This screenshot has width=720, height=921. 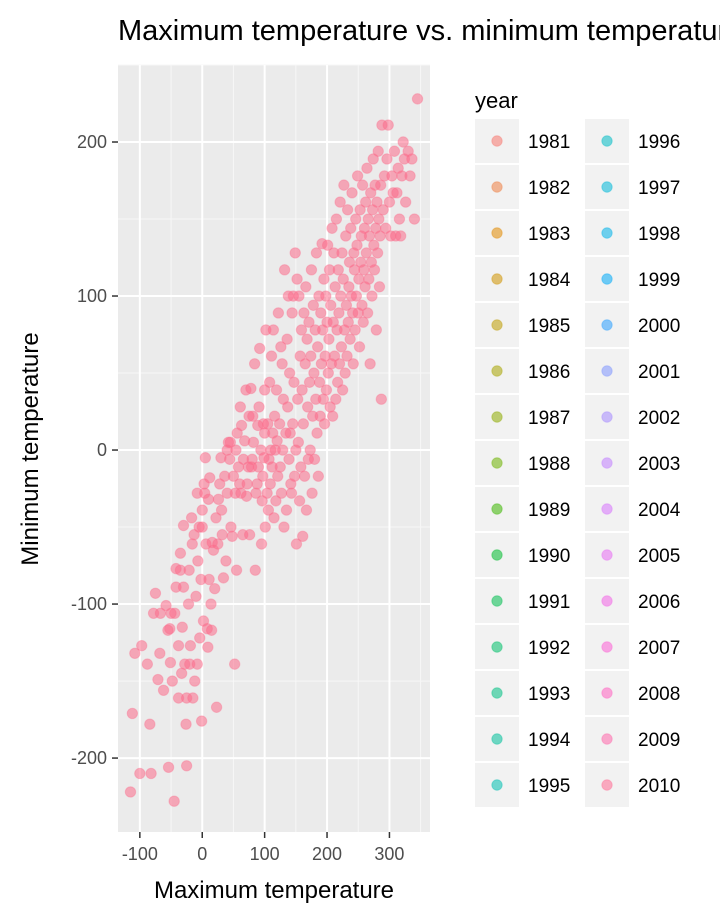 I want to click on legend-label: 2004, so click(x=659, y=510).